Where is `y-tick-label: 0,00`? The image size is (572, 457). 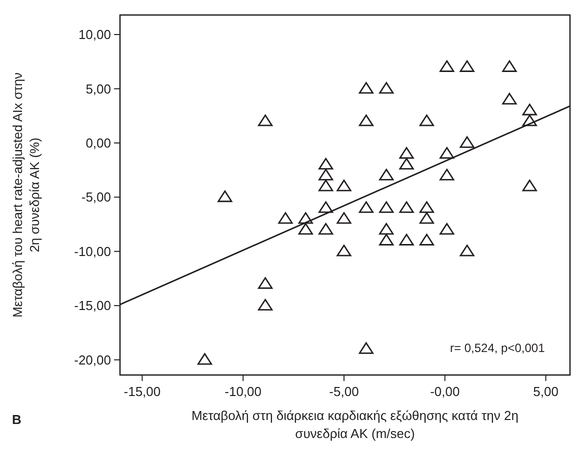
y-tick-label: 0,00 is located at coordinates (98, 143).